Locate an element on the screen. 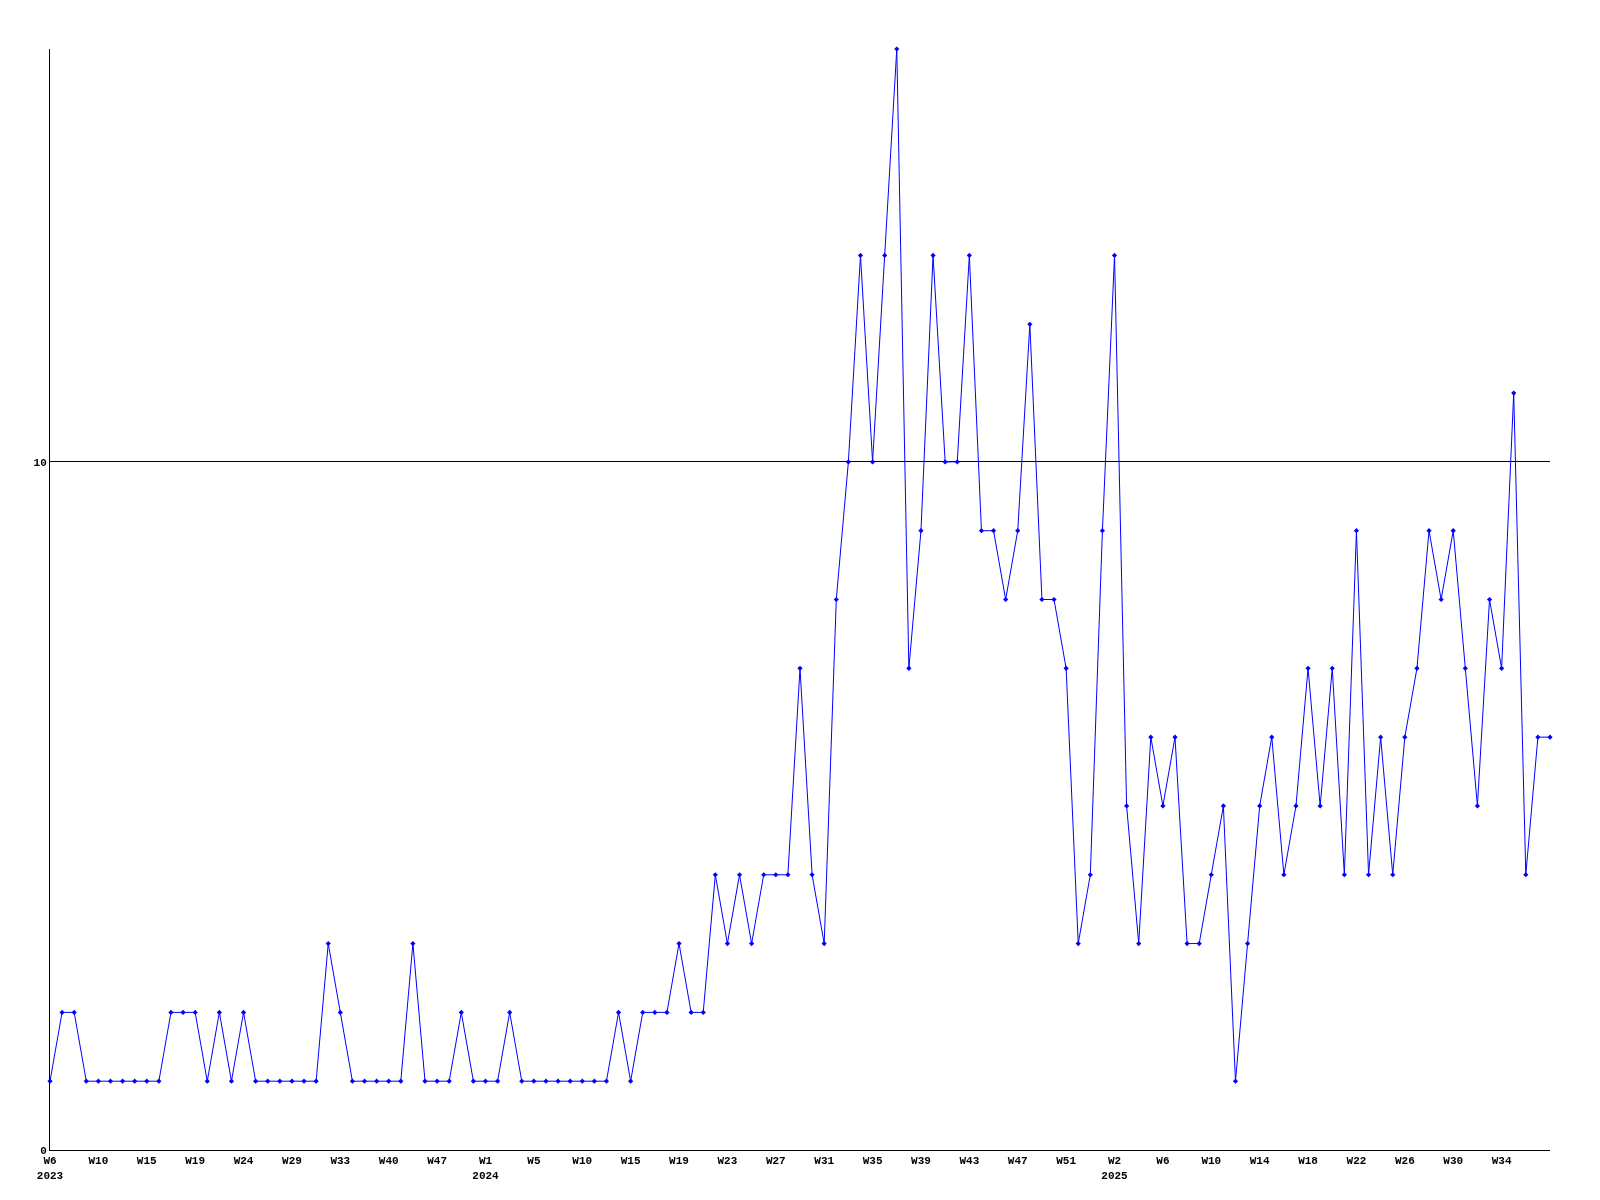  x-tick-label: W1 2024 is located at coordinates (486, 1168).